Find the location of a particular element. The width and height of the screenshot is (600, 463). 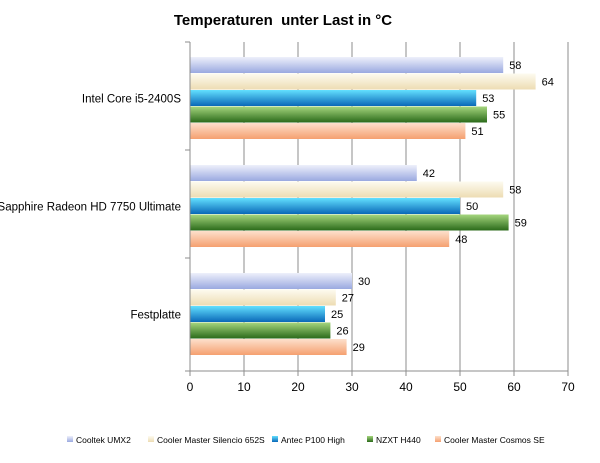

legend-label: Cooler Master Silencio 652S is located at coordinates (211, 440).